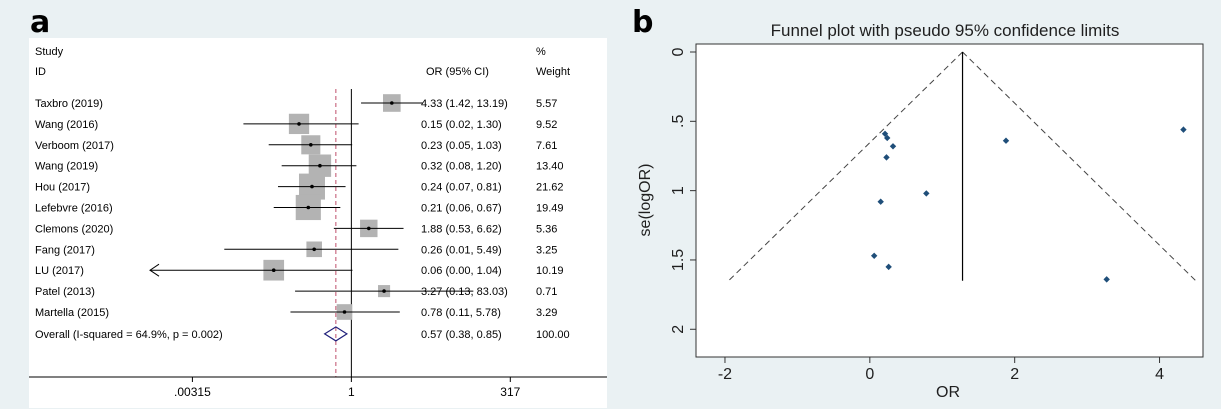  What do you see at coordinates (550, 209) in the screenshot?
I see `study-weight: 19.49` at bounding box center [550, 209].